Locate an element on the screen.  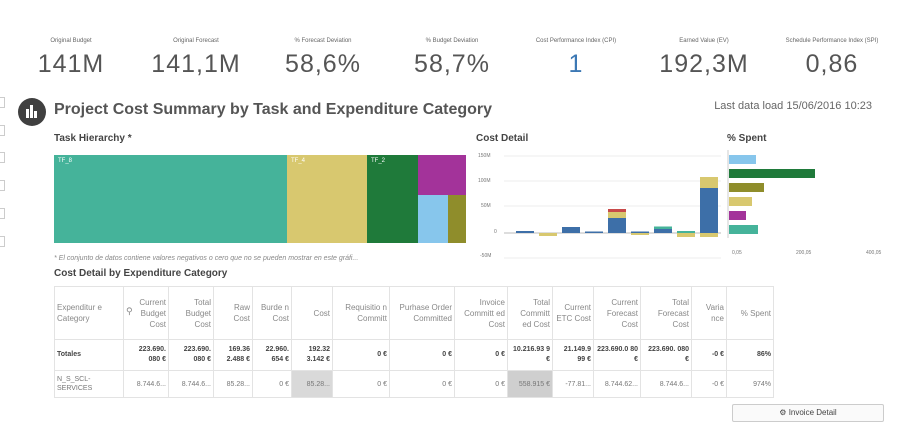
treemap-cell-tf2: TF_2 is located at coordinates (392, 199).